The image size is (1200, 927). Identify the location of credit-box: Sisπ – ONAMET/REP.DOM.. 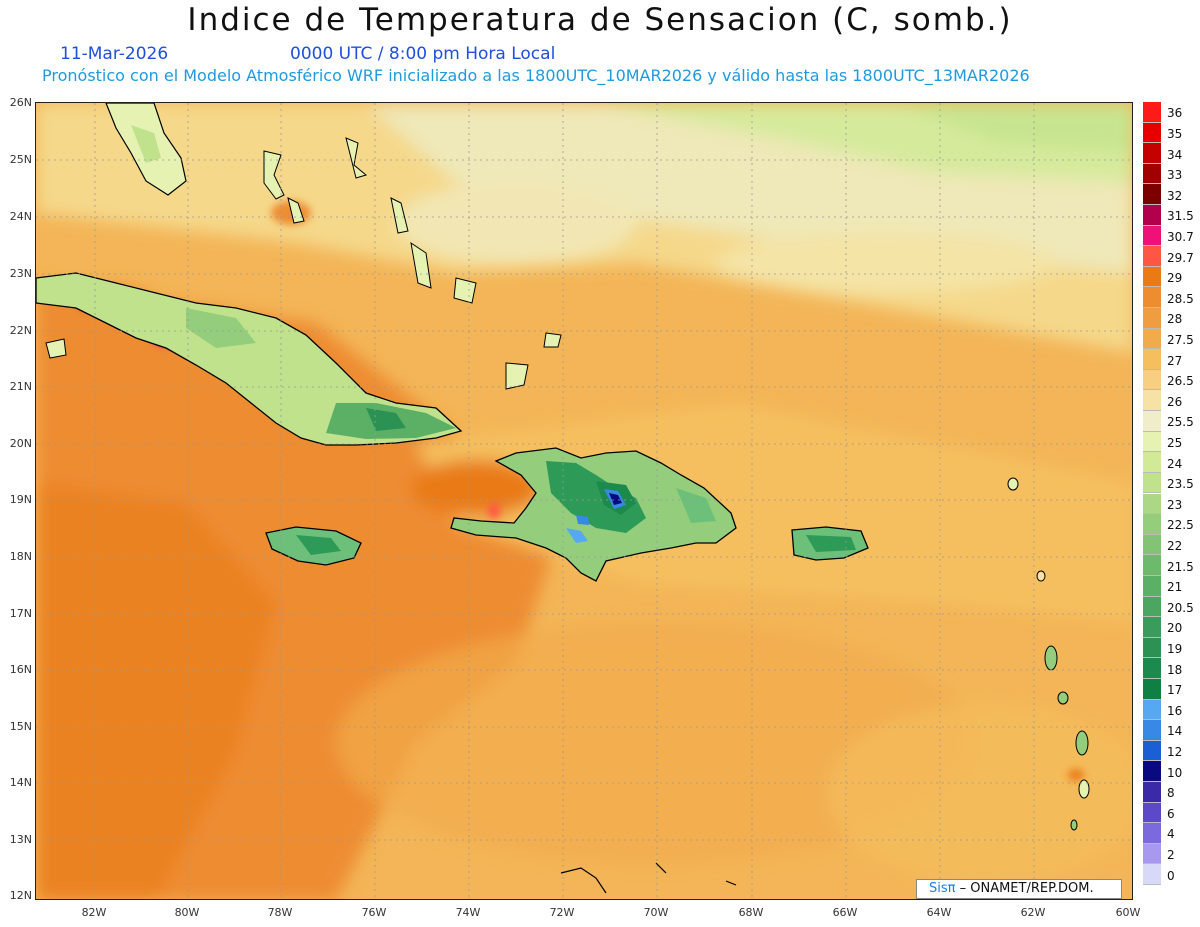
(1019, 889).